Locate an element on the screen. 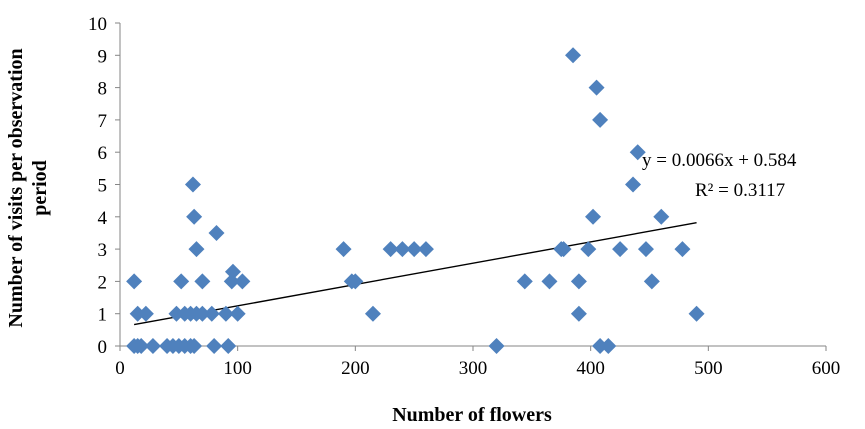 The width and height of the screenshot is (865, 429). y-tick-label: 8 is located at coordinates (103, 89).